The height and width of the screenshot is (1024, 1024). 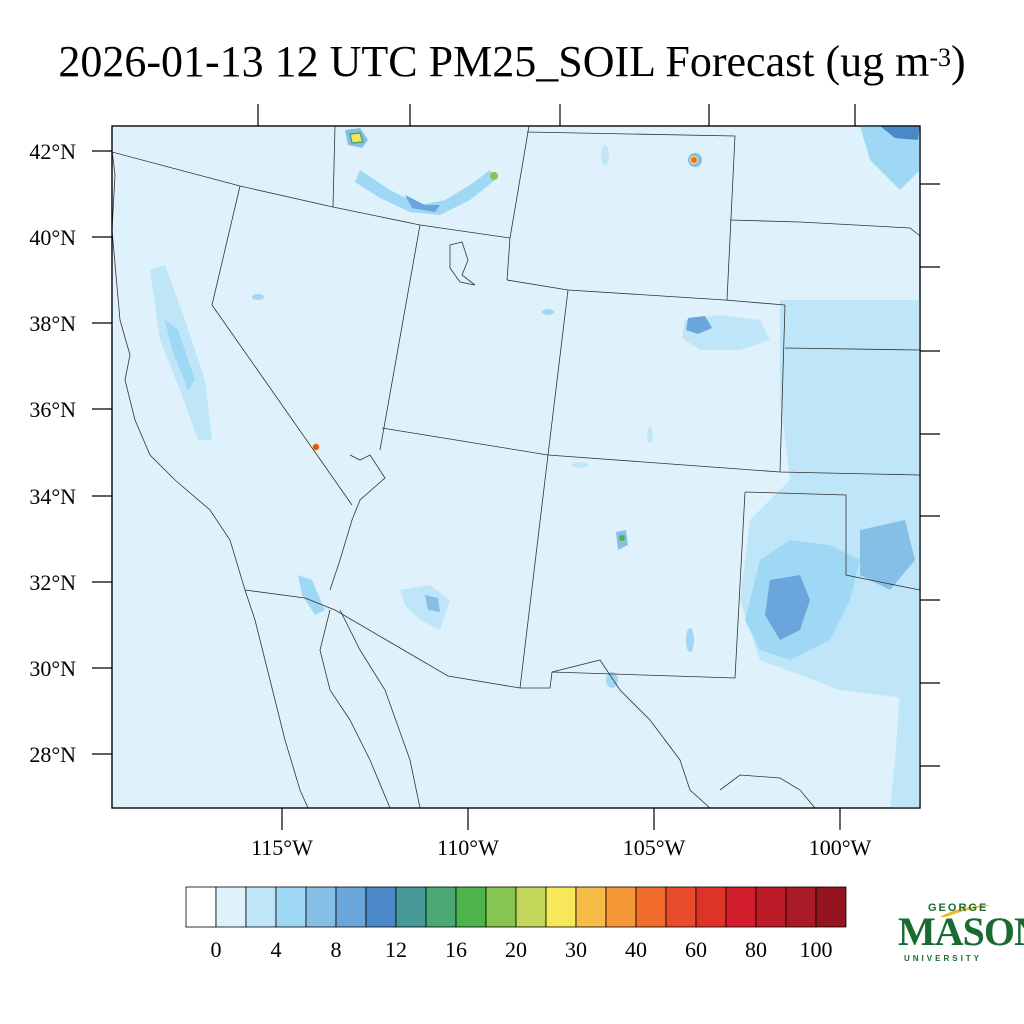 I want to click on colorbar-label: 16, so click(x=456, y=949).